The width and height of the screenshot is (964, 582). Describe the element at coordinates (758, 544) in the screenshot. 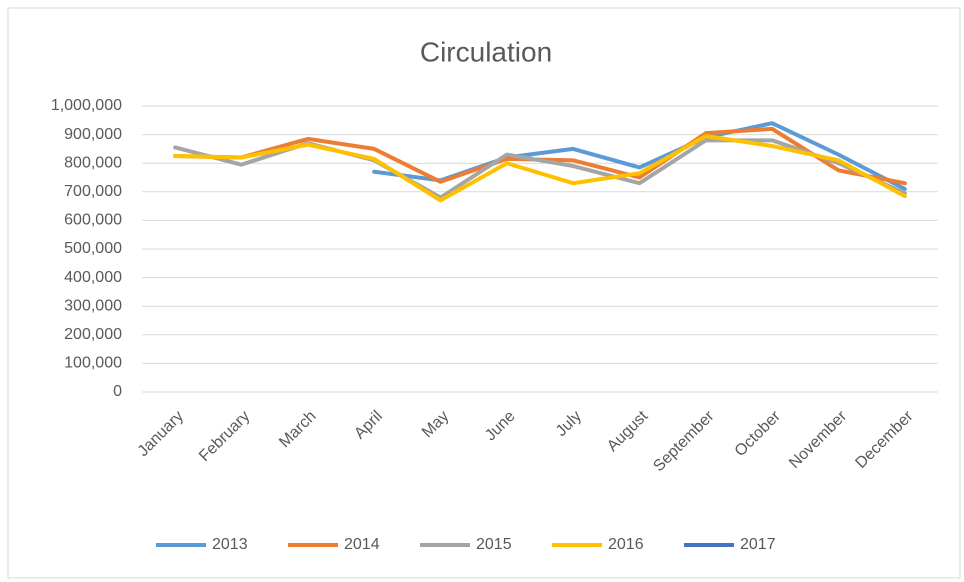

I see `legend-label: 2017` at that location.